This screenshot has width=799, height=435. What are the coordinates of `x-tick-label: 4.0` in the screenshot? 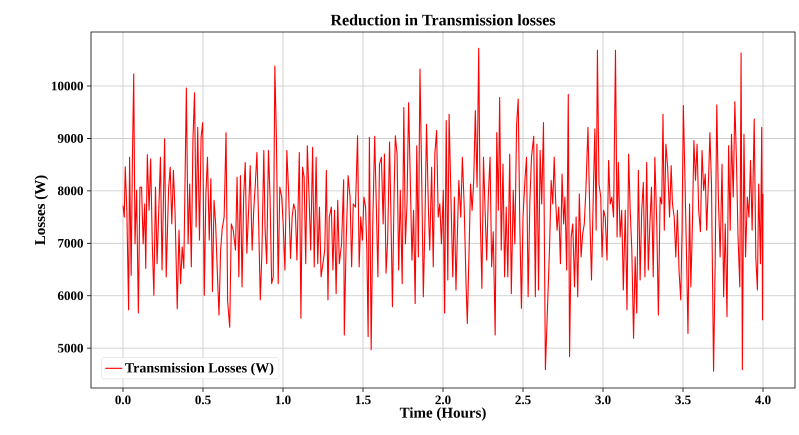 It's located at (763, 400).